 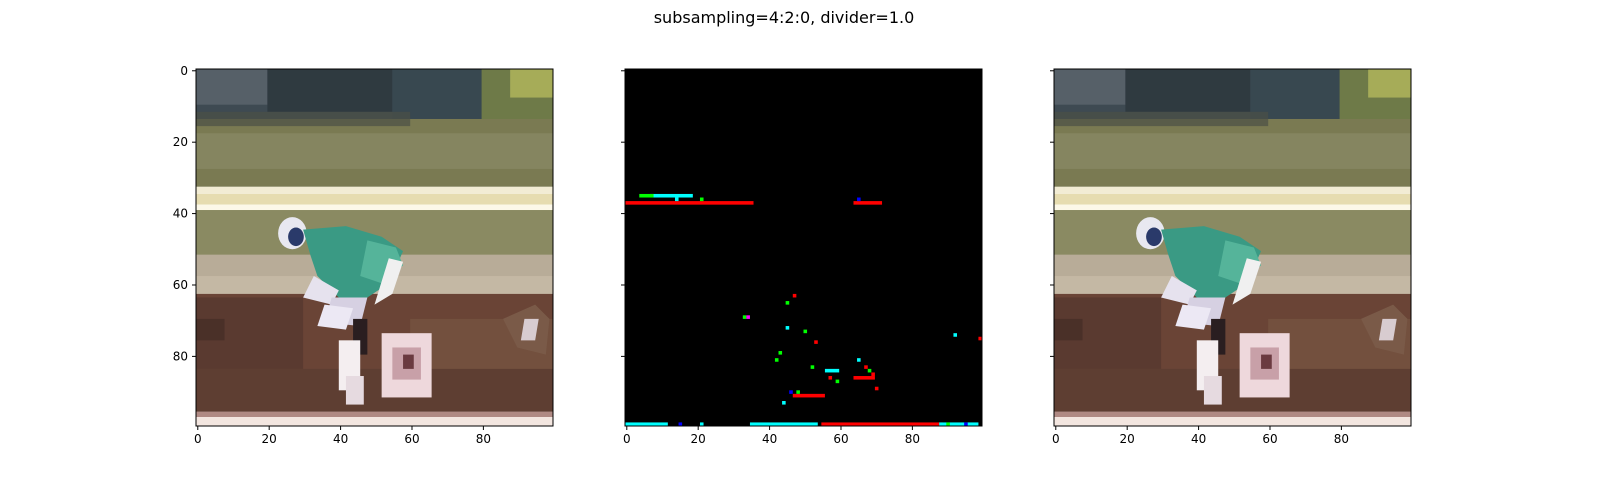 What do you see at coordinates (184, 71) in the screenshot?
I see `y-tick-label: 0` at bounding box center [184, 71].